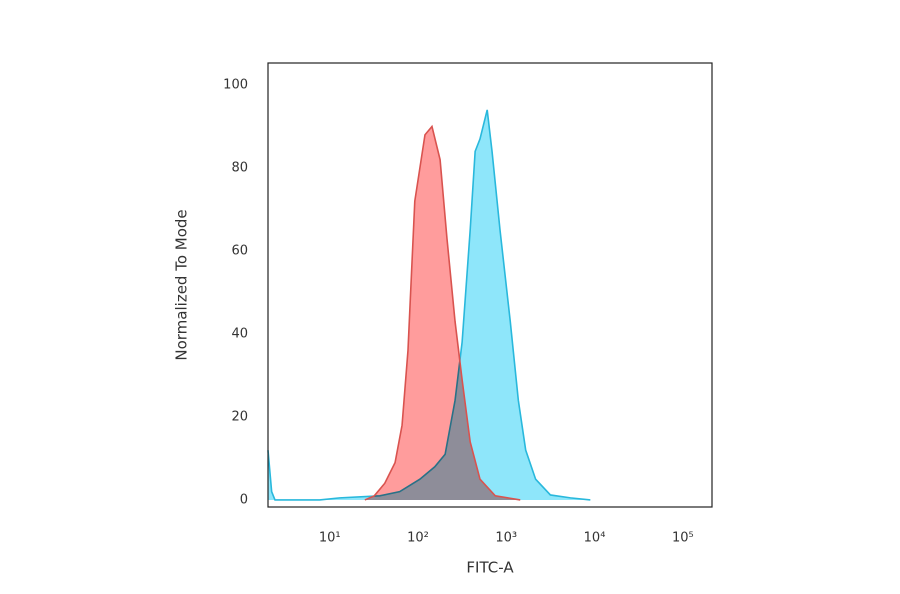 The height and width of the screenshot is (594, 900). Describe the element at coordinates (330, 538) in the screenshot. I see `x-tick-label: 10¹` at that location.